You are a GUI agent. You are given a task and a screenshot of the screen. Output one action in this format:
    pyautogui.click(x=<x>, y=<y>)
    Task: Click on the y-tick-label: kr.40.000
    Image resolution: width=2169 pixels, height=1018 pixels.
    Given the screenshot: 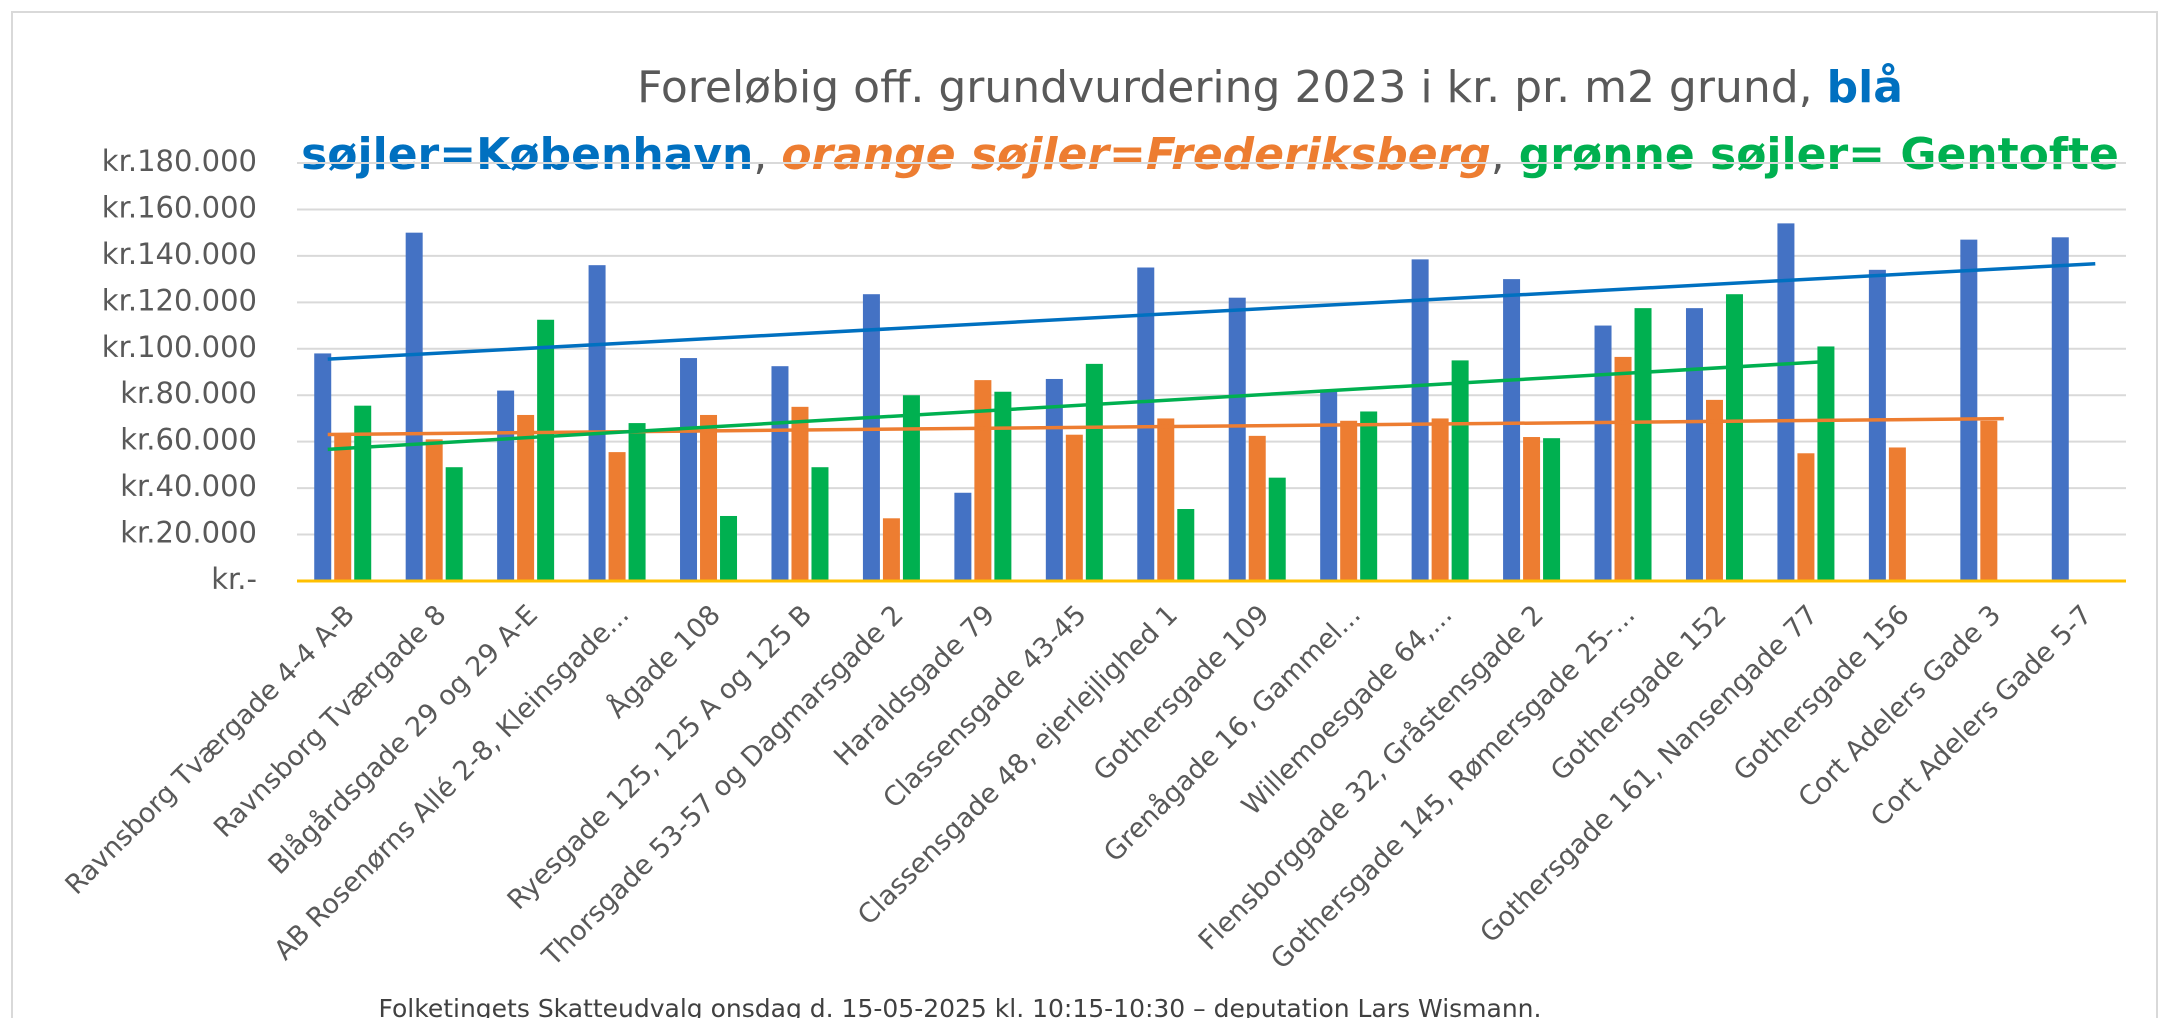 What is the action you would take?
    pyautogui.click(x=188, y=486)
    